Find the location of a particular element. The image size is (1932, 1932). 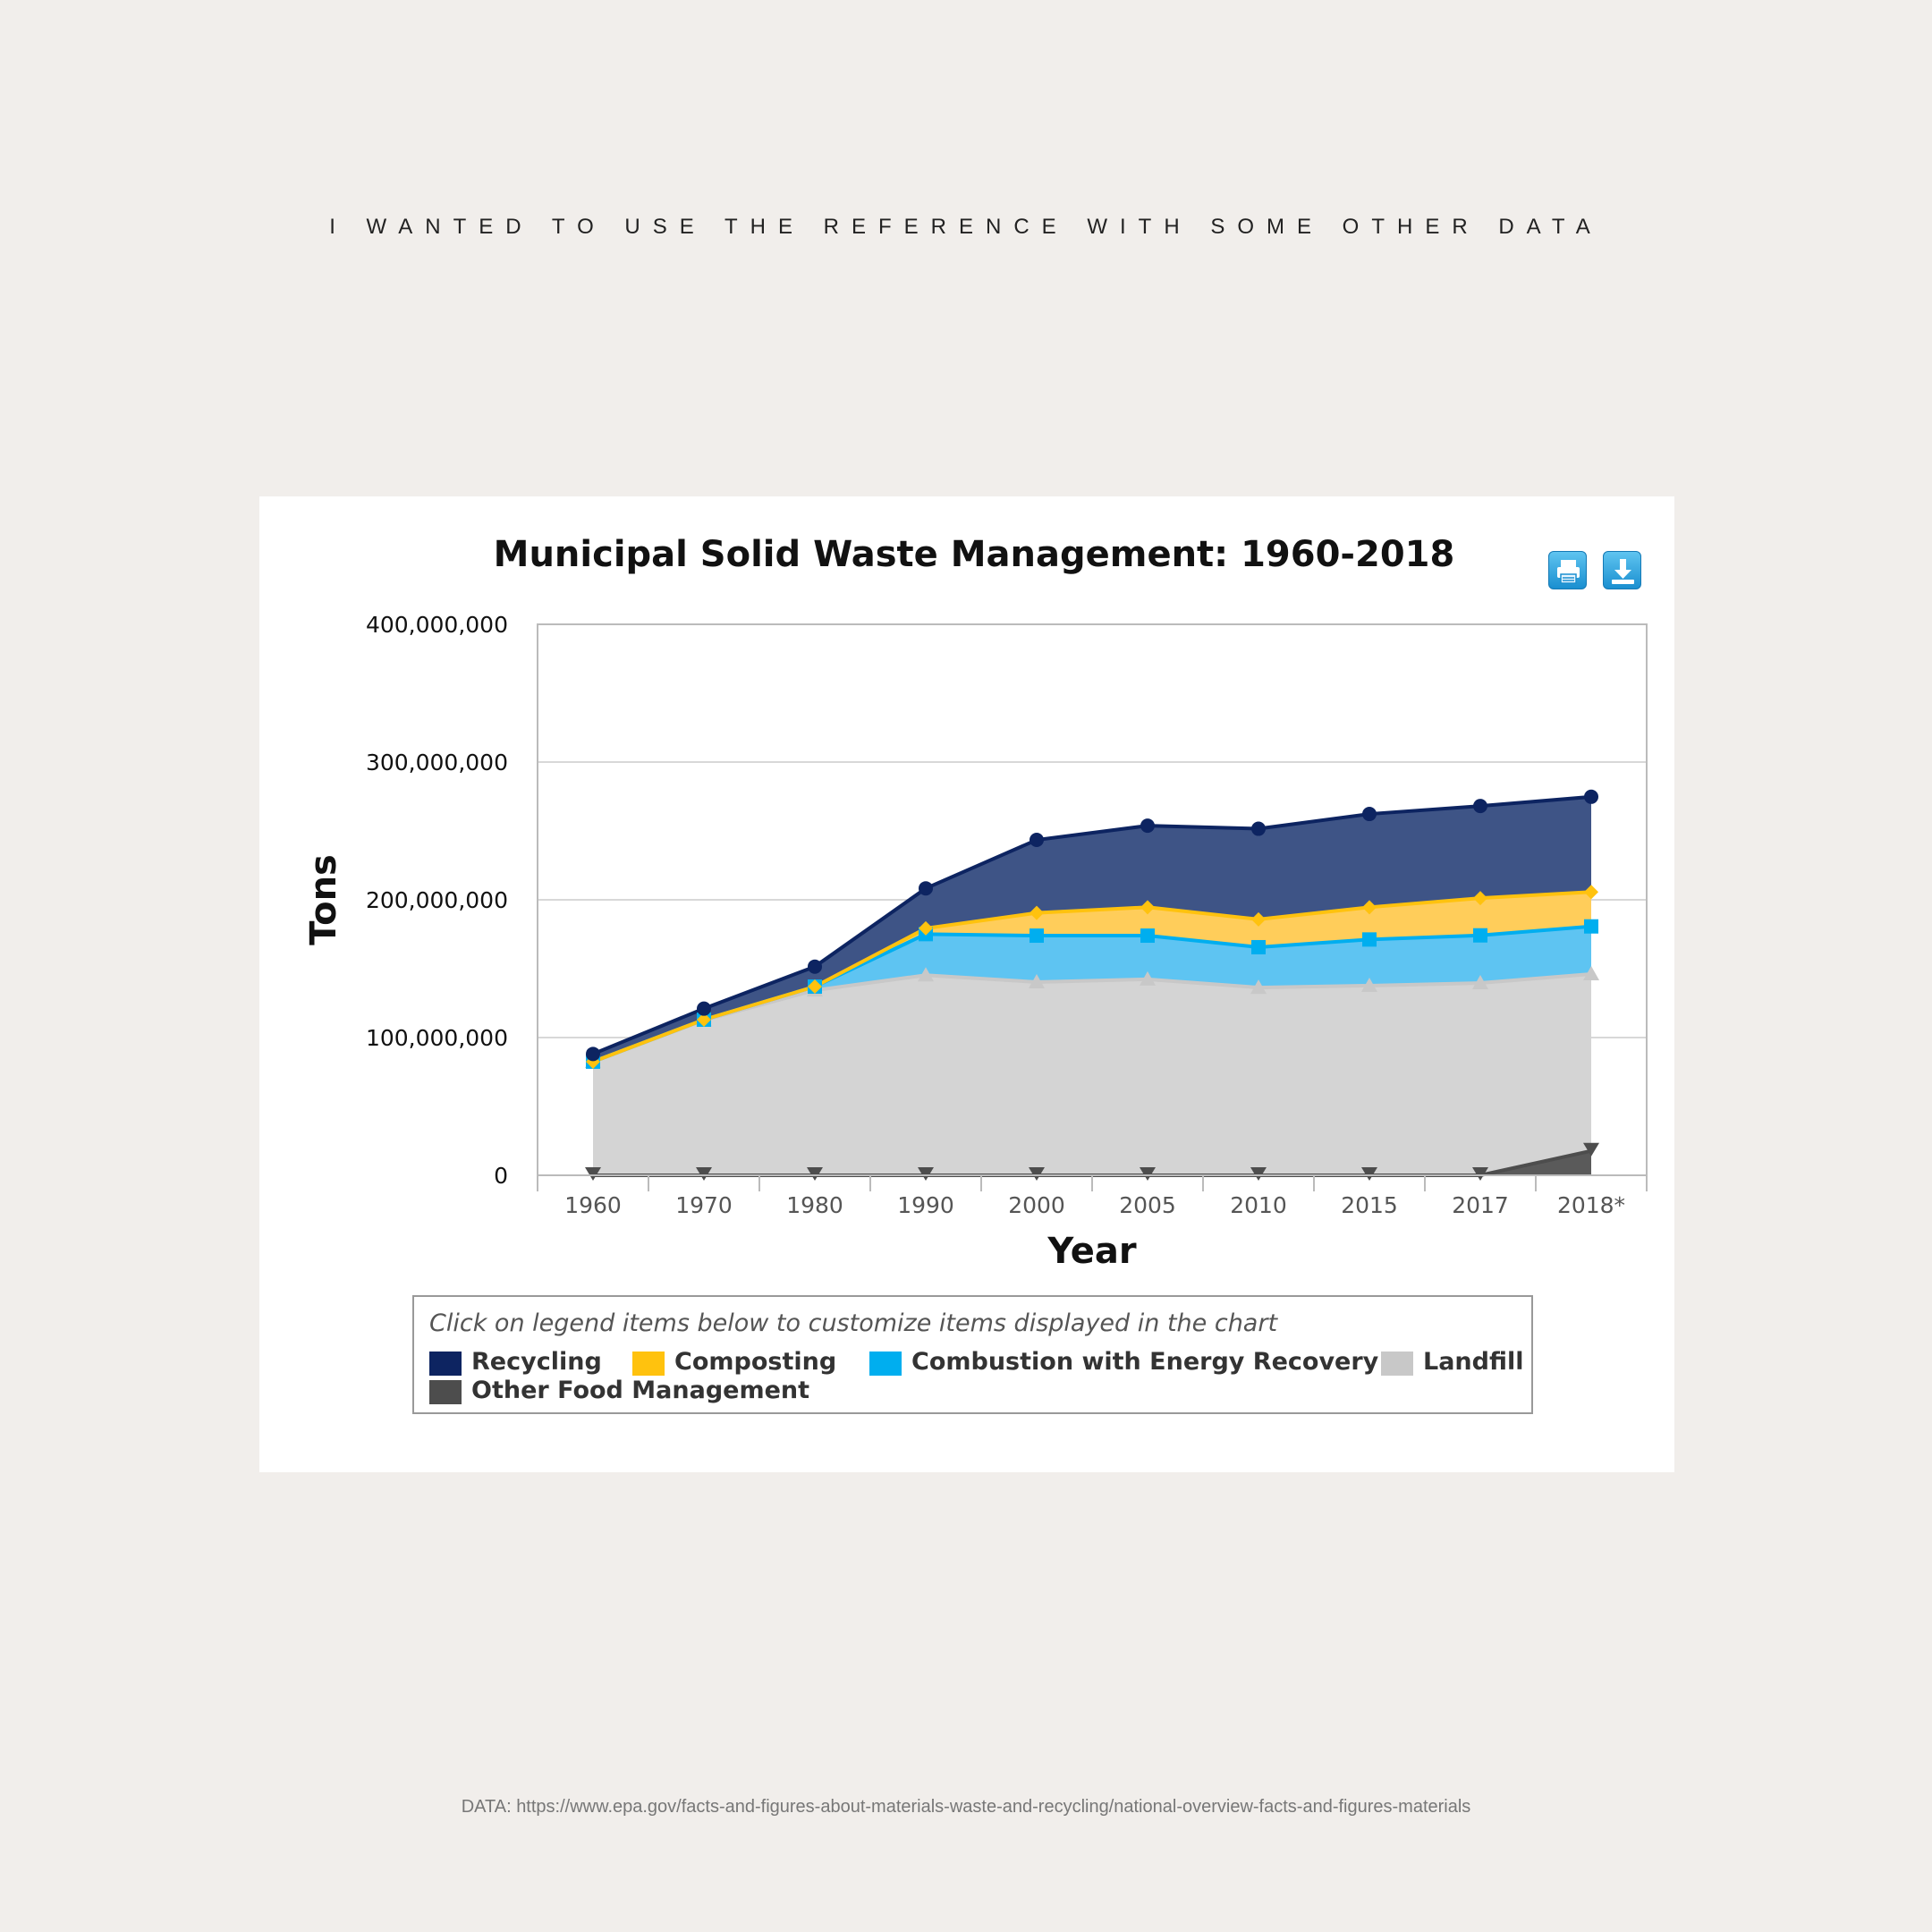

area-recycling is located at coordinates (1092, 929).